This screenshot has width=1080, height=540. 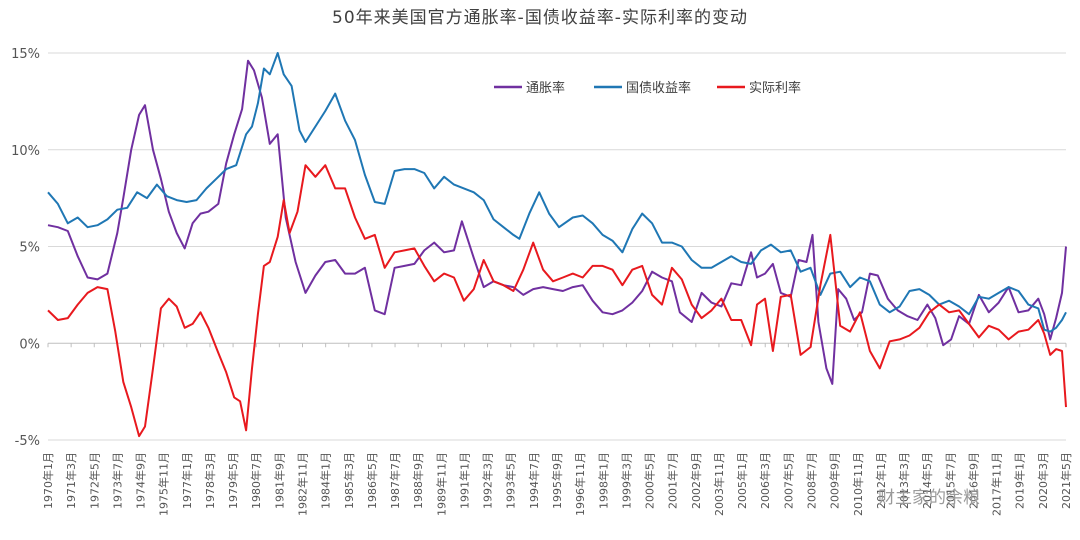 What do you see at coordinates (927, 480) in the screenshot?
I see `x-tick-label: 2014年5月` at bounding box center [927, 480].